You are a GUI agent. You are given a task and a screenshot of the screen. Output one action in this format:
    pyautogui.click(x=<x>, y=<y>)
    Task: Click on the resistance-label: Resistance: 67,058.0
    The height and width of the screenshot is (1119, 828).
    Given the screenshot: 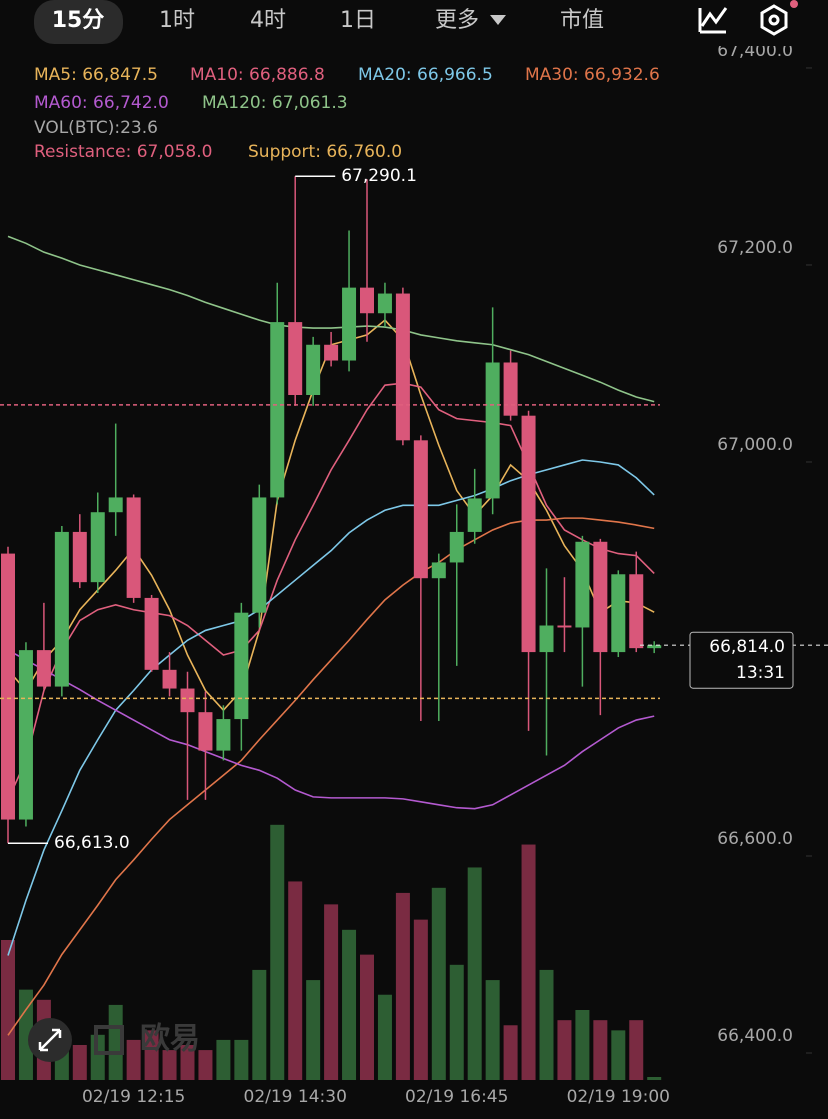 What is the action you would take?
    pyautogui.click(x=123, y=152)
    